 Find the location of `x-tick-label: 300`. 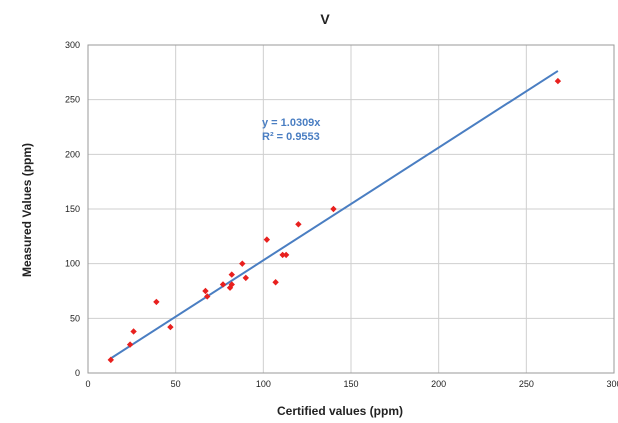

x-tick-label: 300 is located at coordinates (612, 384).